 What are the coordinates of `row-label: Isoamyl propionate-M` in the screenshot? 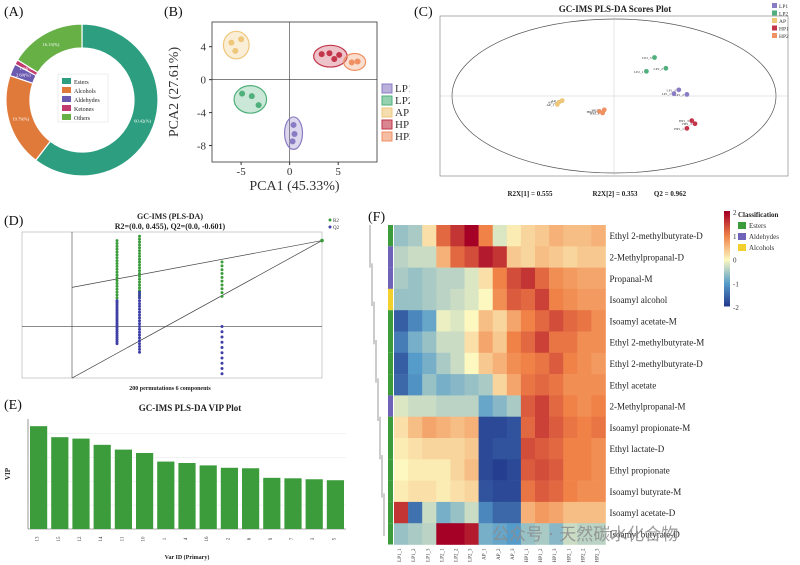 It's located at (650, 428).